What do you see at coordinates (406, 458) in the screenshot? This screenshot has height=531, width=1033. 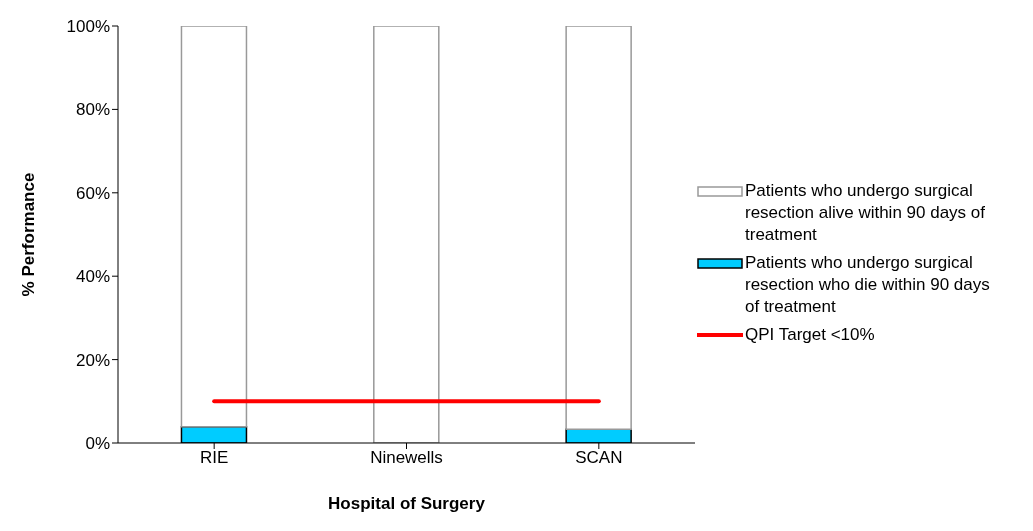 I see `x-tick-label: Ninewells` at bounding box center [406, 458].